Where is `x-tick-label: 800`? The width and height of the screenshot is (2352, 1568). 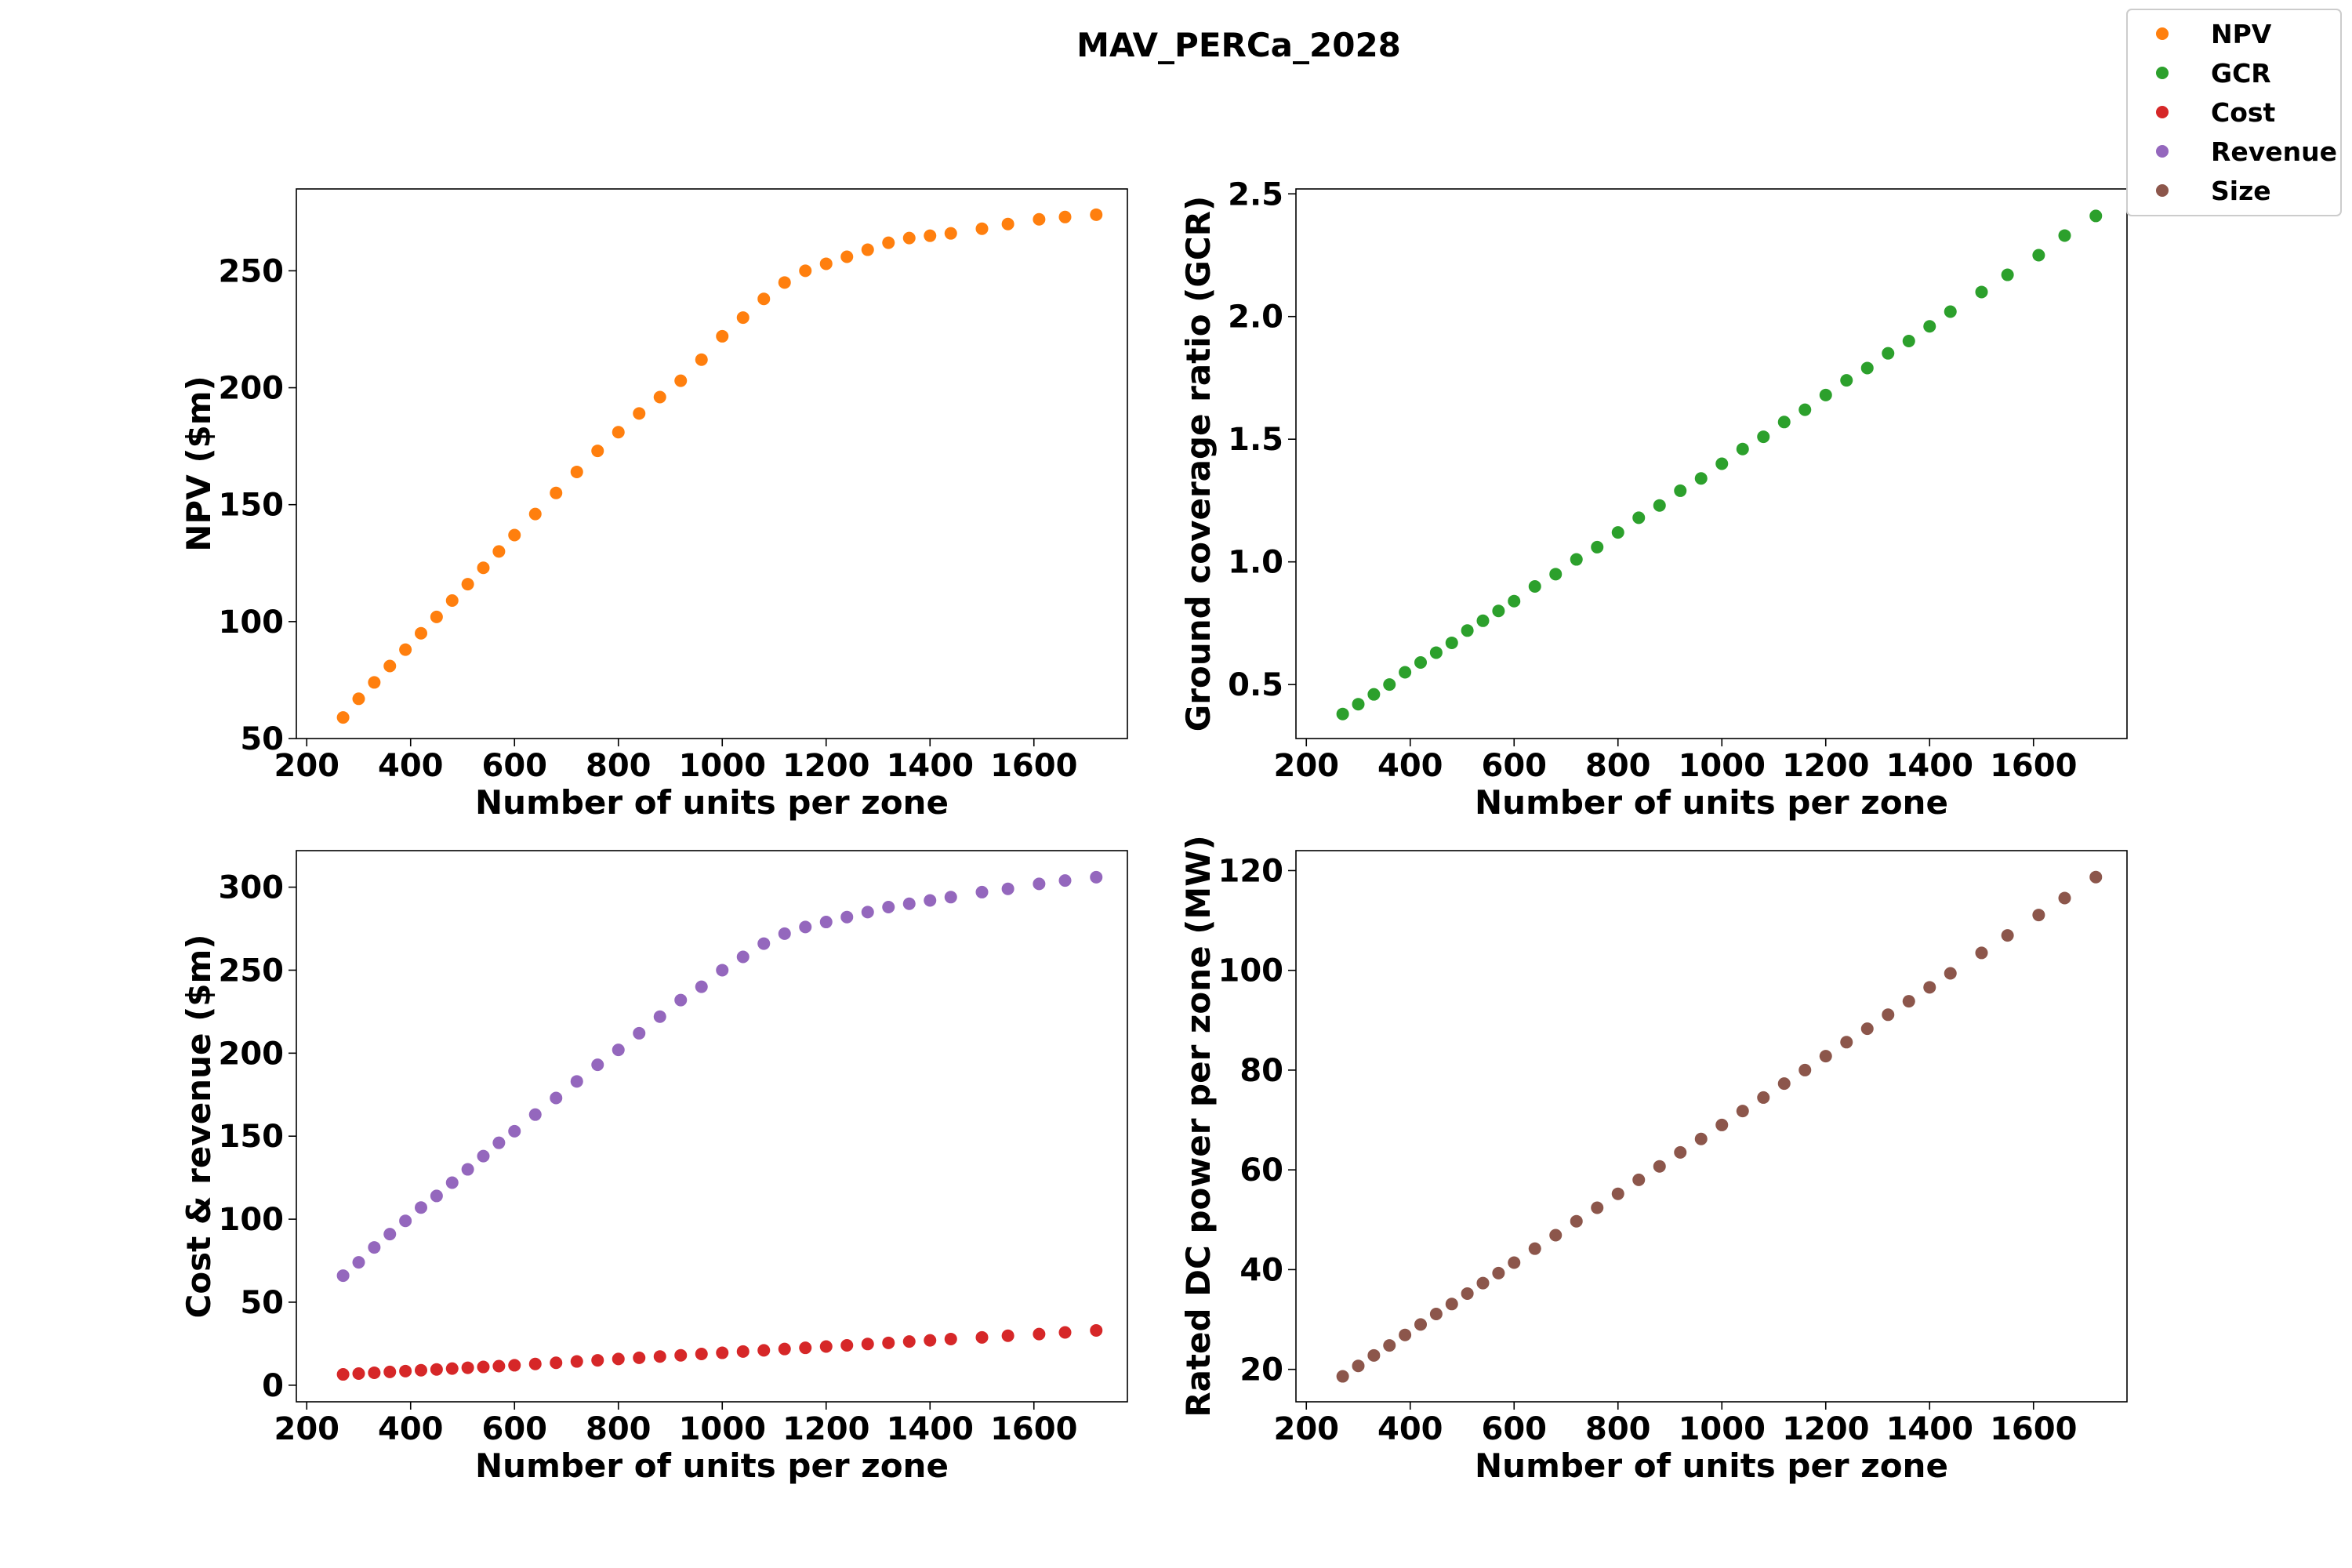 x-tick-label: 800 is located at coordinates (619, 766).